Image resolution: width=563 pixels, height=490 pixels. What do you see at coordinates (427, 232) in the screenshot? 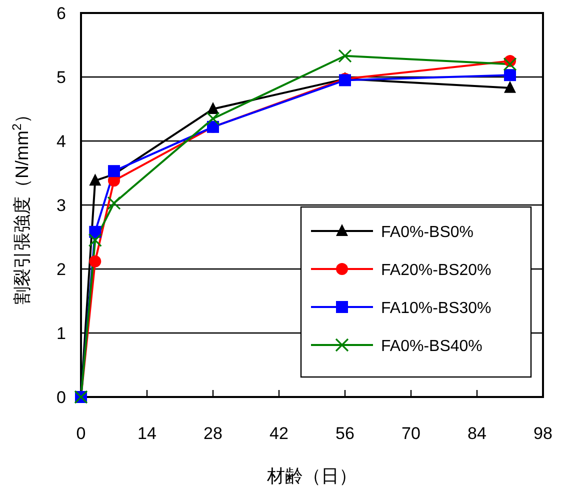
I see `legend-label: FA0%-BS0%` at bounding box center [427, 232].